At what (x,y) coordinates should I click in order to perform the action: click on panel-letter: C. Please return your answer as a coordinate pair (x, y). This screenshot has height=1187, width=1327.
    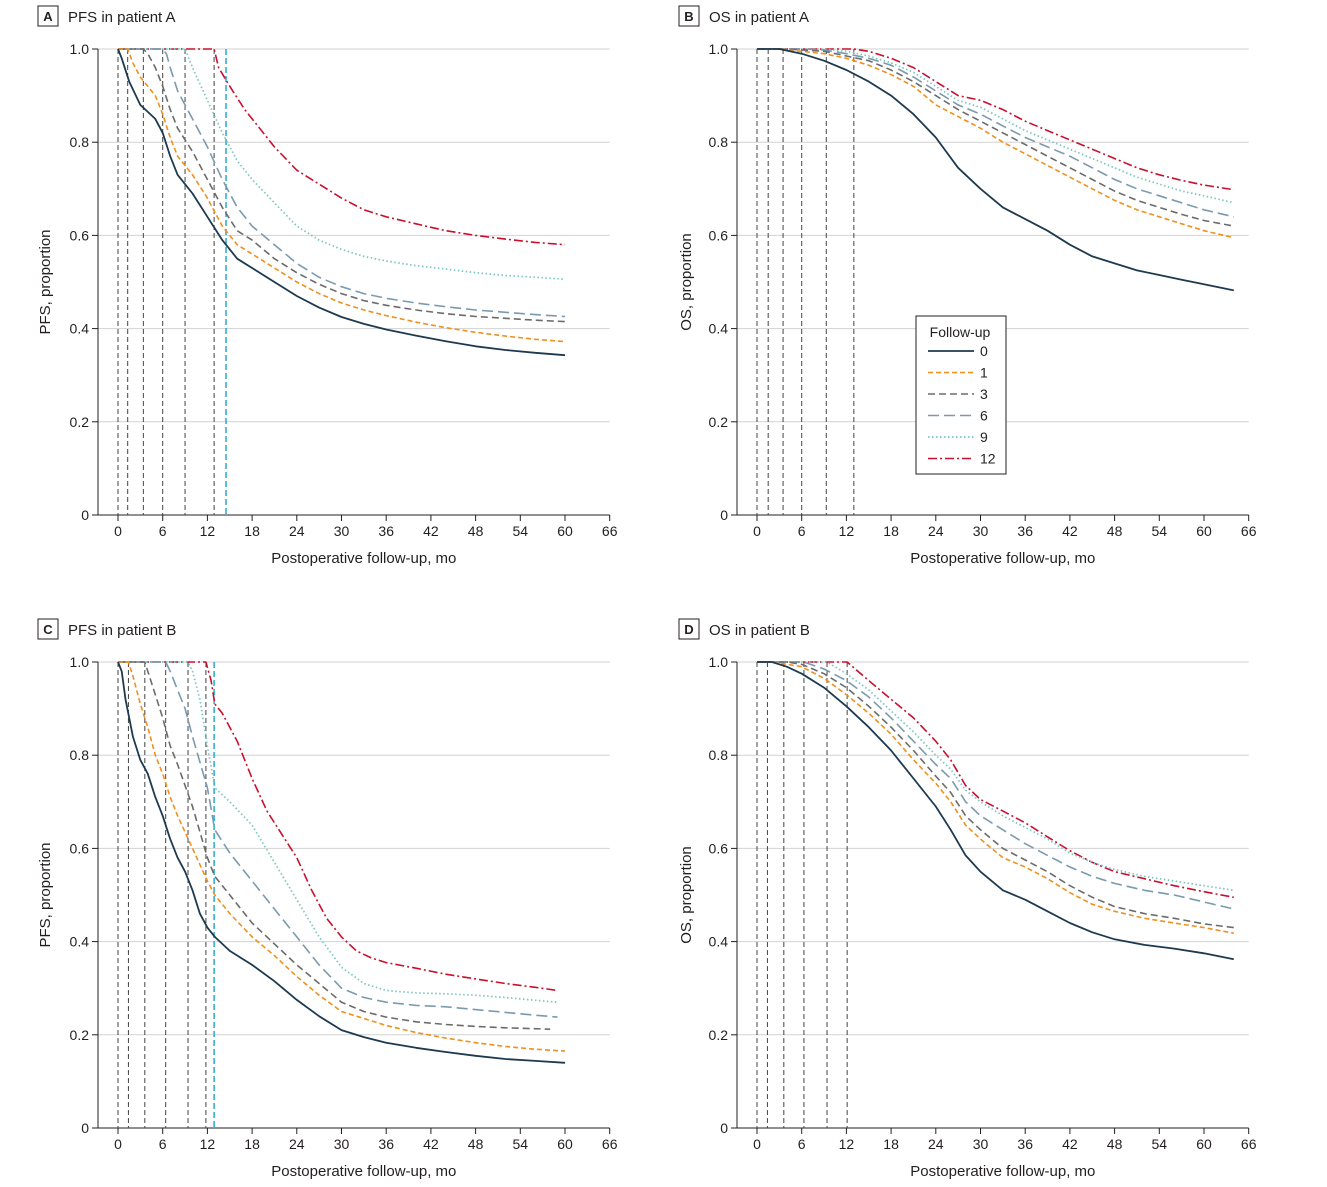
    Looking at the image, I should click on (48, 629).